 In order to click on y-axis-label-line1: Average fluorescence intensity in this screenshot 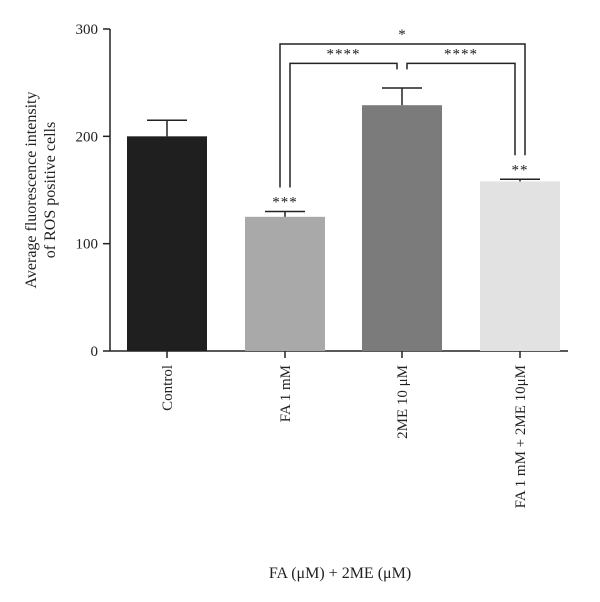, I will do `click(31, 190)`.